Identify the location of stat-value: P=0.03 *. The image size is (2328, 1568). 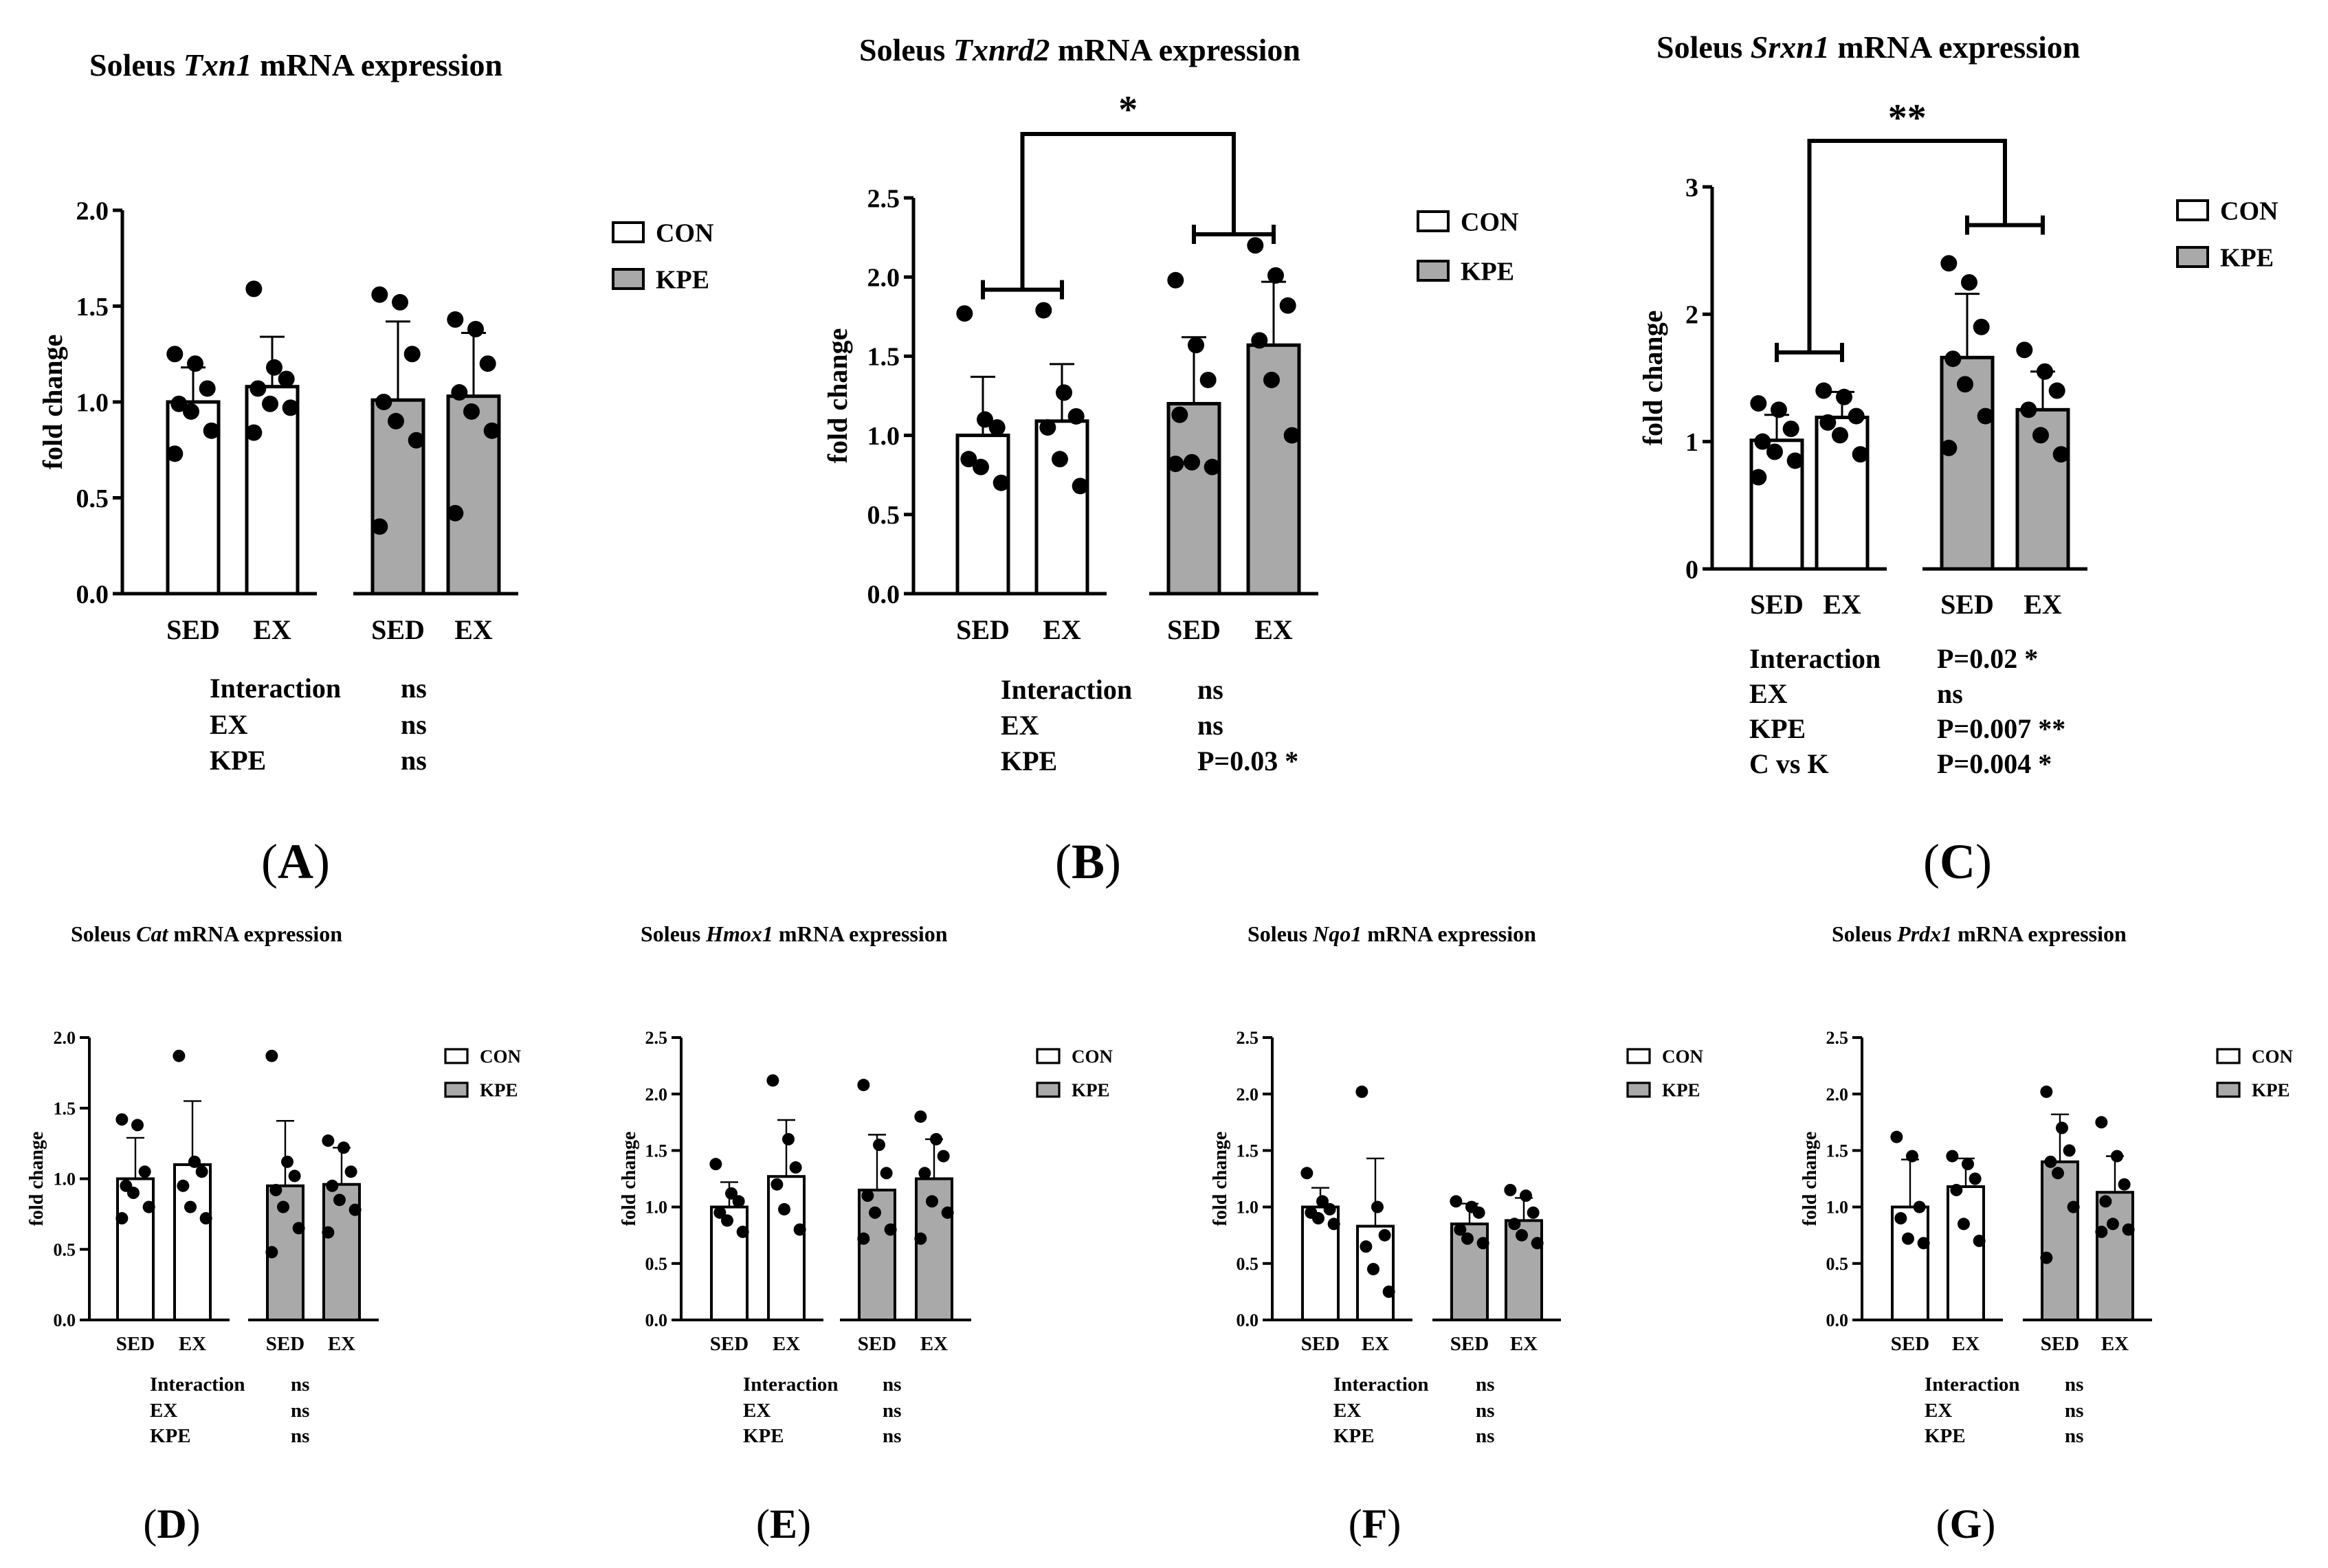
(1247, 761).